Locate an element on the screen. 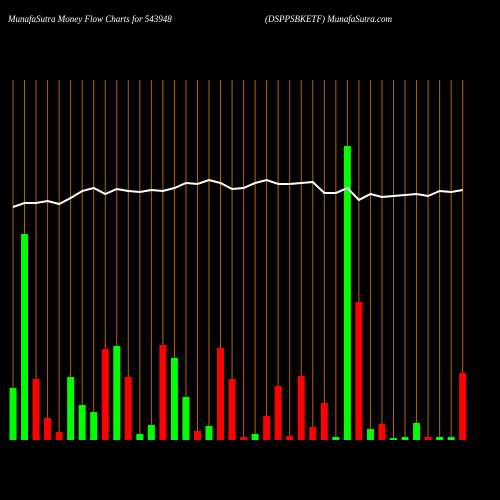 The width and height of the screenshot is (500, 500). chart-subtitle: (DSPPSBKETF) MunafaSutra.com is located at coordinates (328, 19).